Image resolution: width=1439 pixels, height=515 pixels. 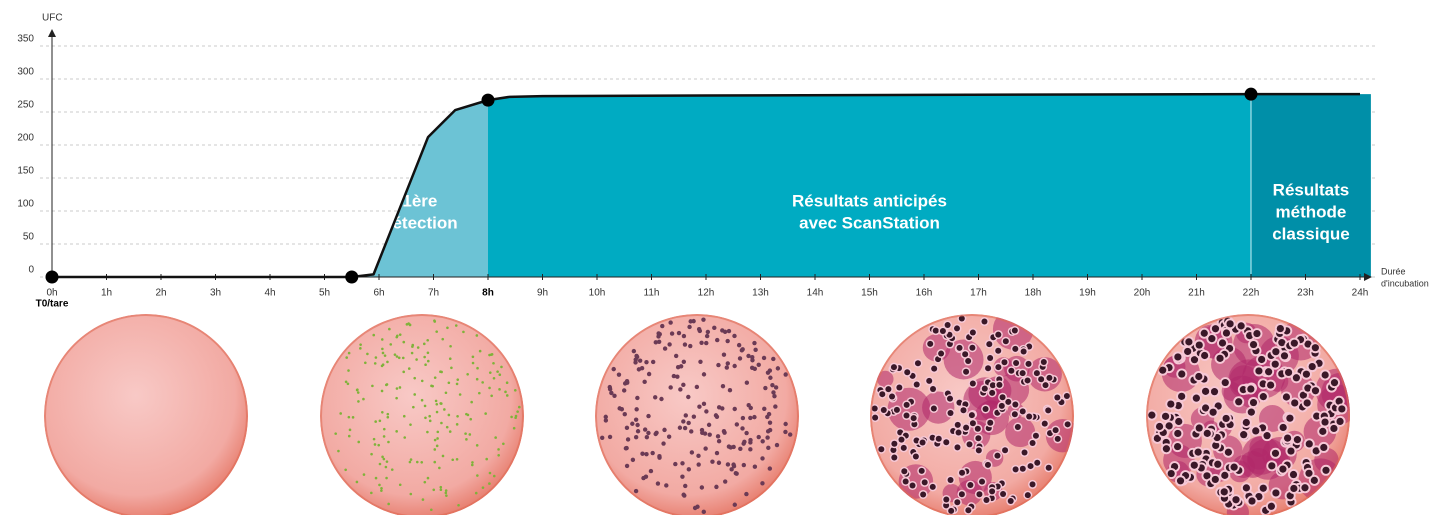 I want to click on stain, so click(x=909, y=409).